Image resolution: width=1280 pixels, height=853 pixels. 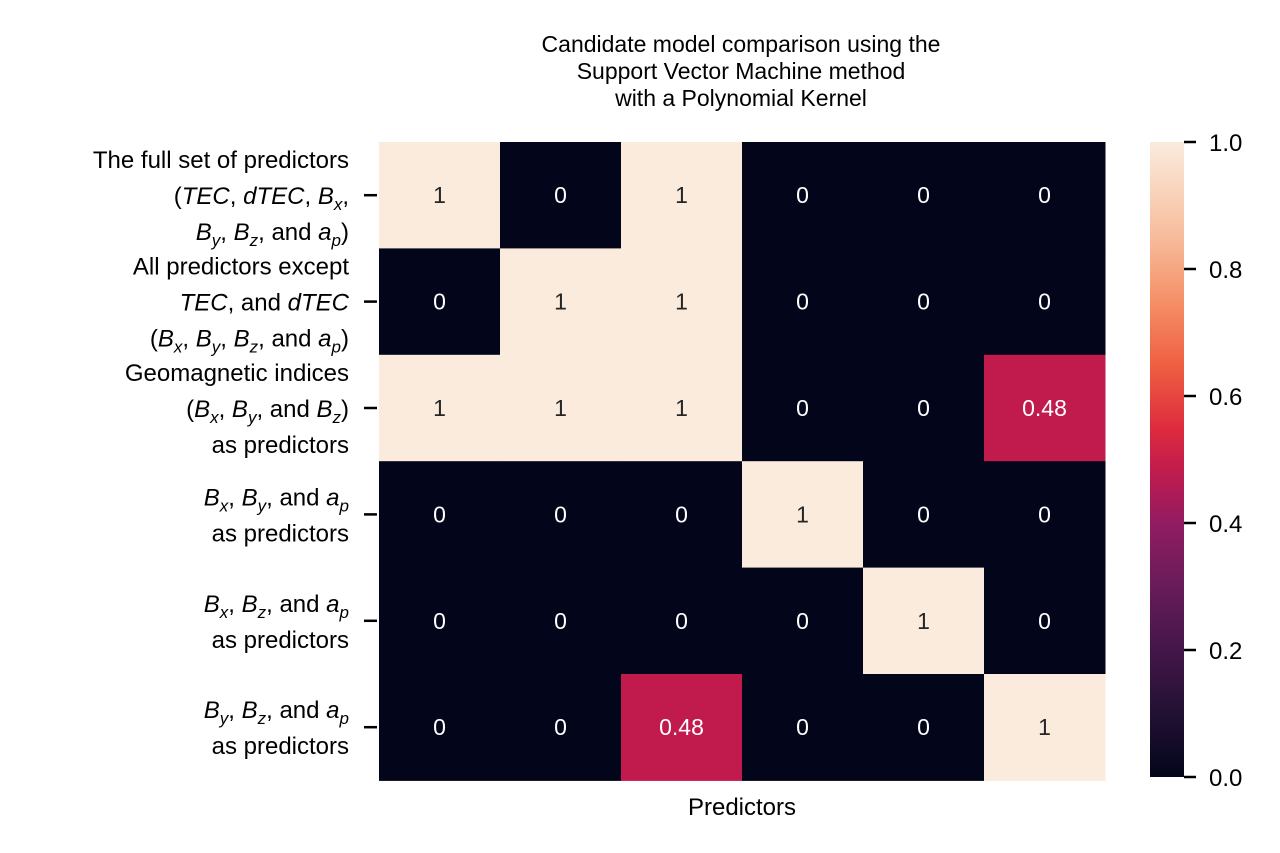 I want to click on colorbar: 0.0 0.2 0.4 0.6 0.8 1.0, so click(x=1196, y=461).